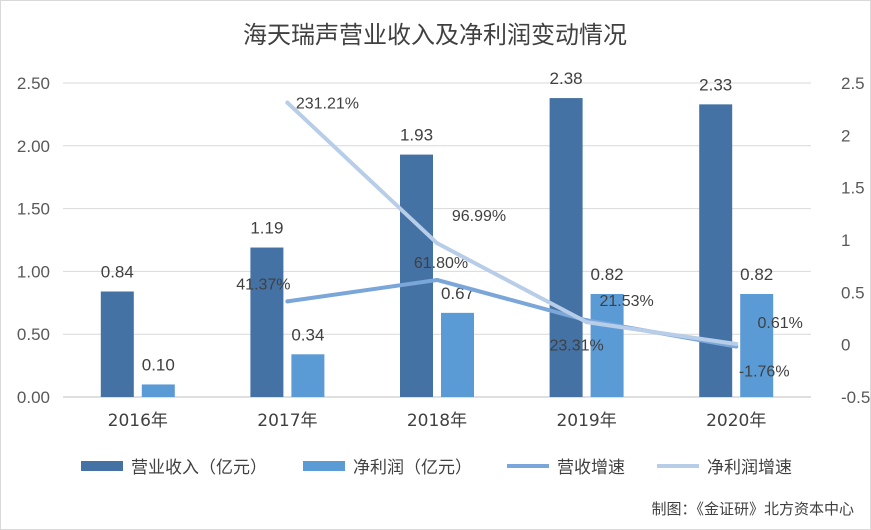 This screenshot has width=871, height=530. I want to click on x-tick-label: 2018年, so click(437, 421).